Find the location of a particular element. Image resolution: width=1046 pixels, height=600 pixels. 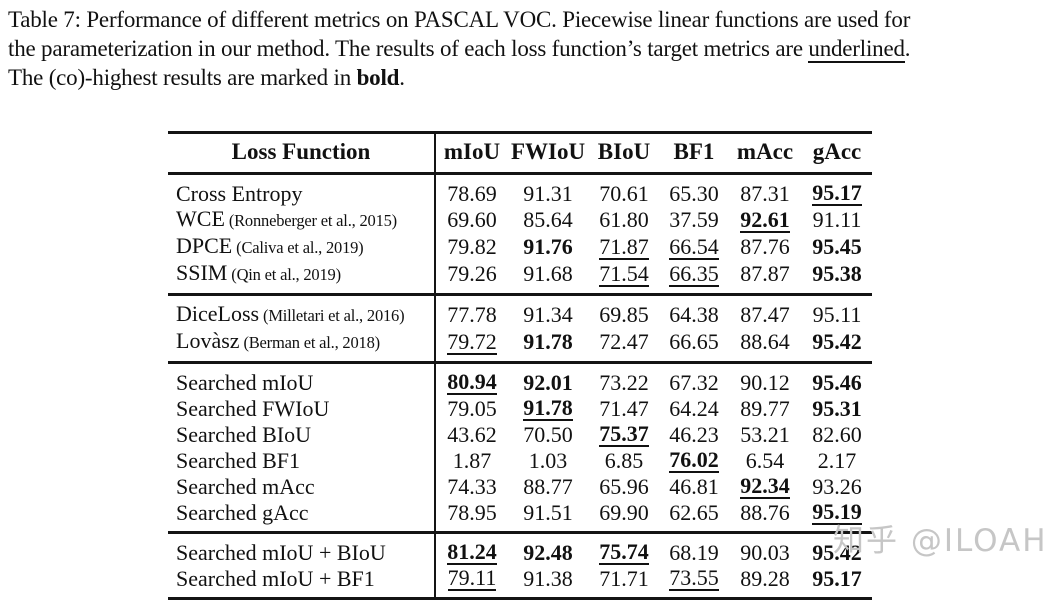

loss-function-cell: Searched mAcc is located at coordinates (301, 486).